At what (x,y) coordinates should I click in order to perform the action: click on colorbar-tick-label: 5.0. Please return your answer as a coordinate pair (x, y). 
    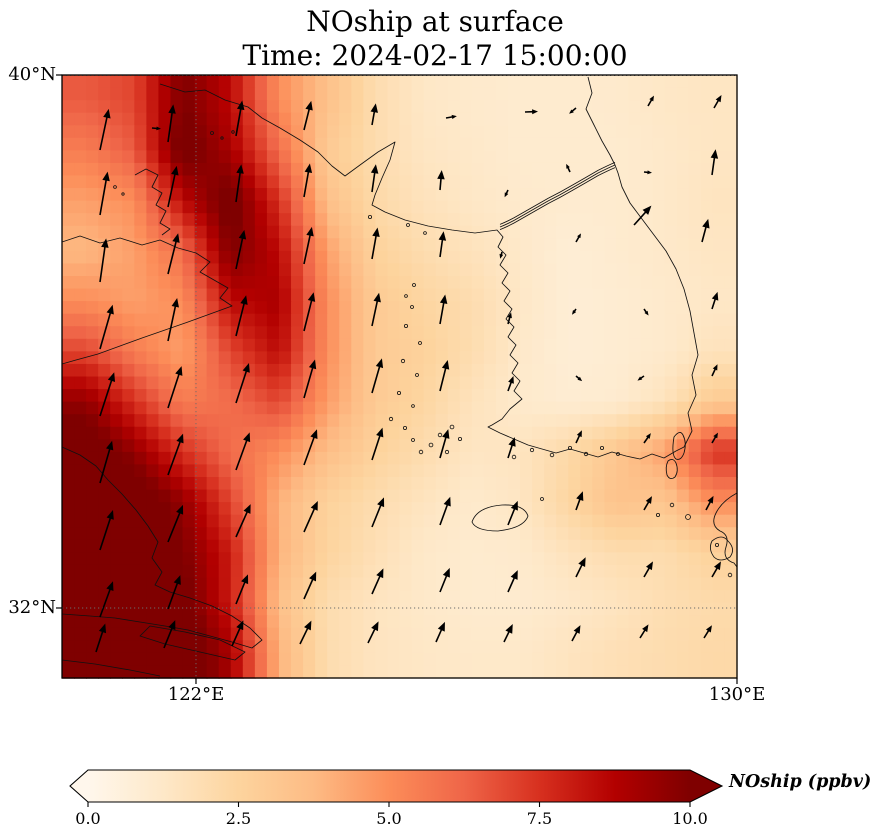
    Looking at the image, I should click on (388, 818).